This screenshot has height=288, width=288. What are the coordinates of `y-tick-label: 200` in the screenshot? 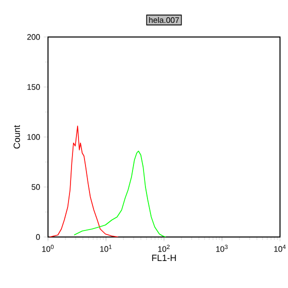 It's located at (33, 37).